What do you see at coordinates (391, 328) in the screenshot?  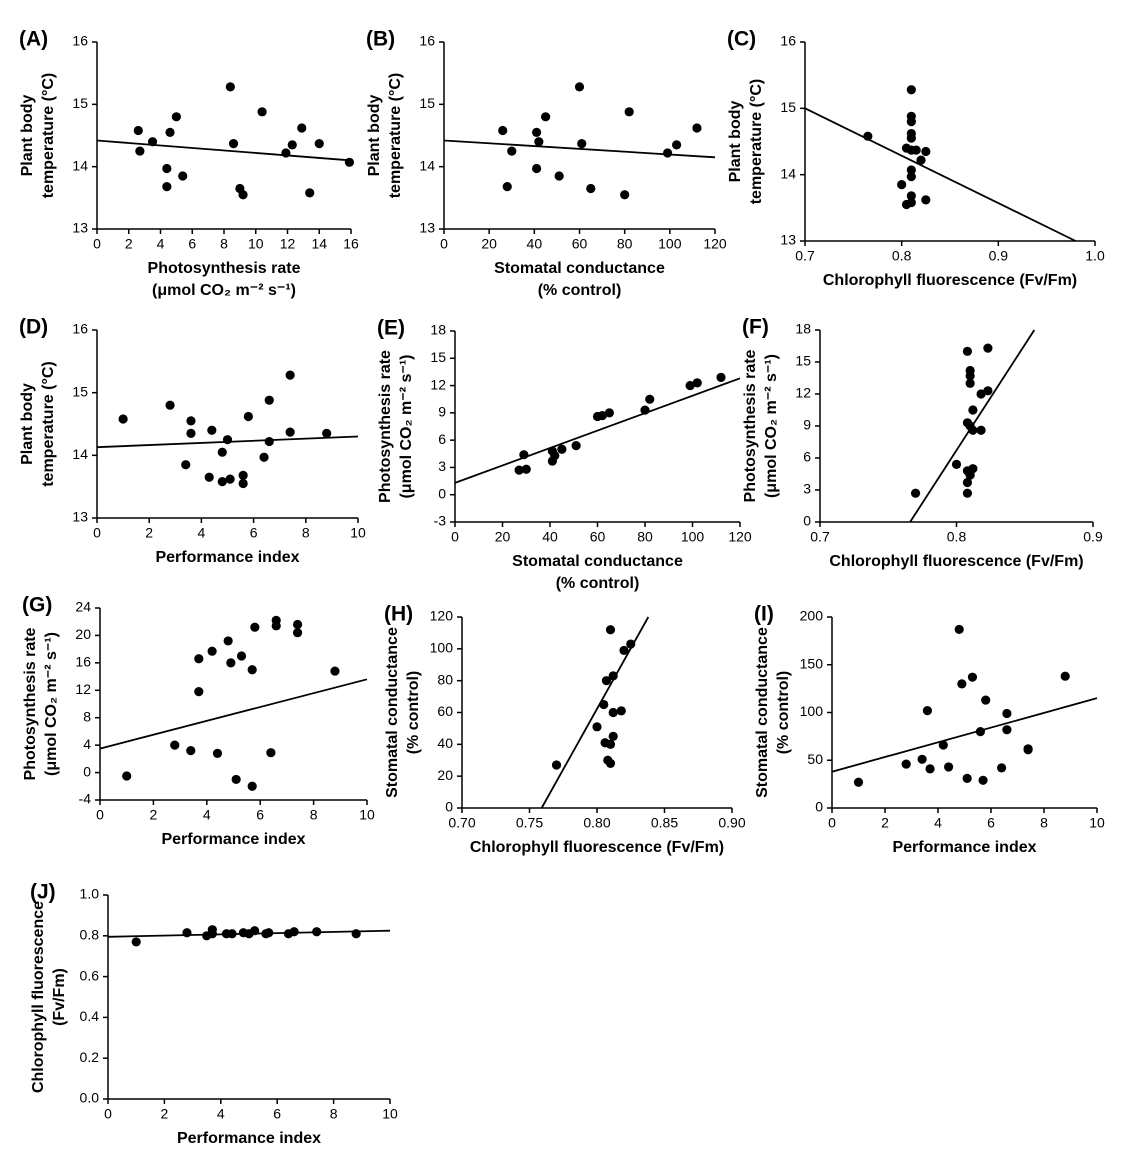 I see `panel-label: (E)` at bounding box center [391, 328].